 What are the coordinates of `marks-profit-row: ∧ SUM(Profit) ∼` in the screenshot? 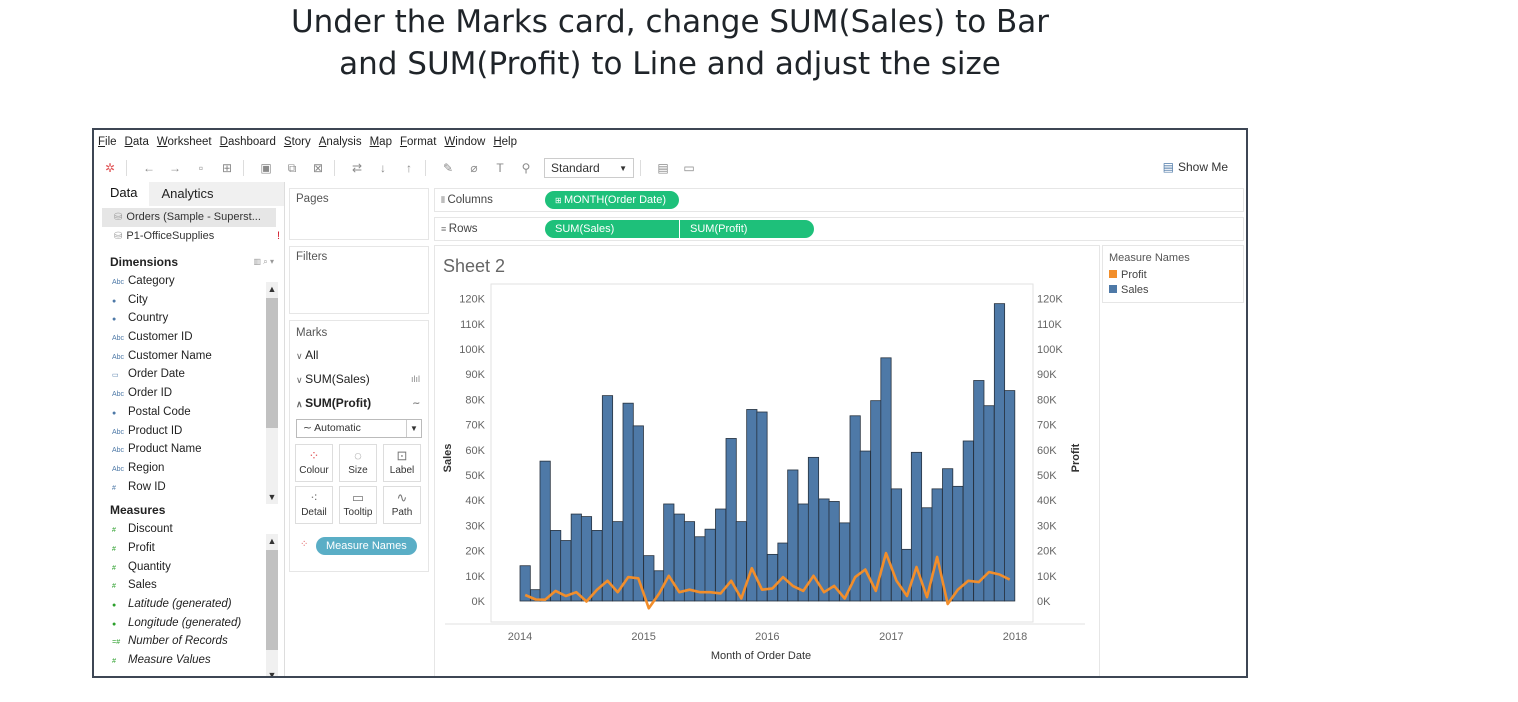 It's located at (359, 403).